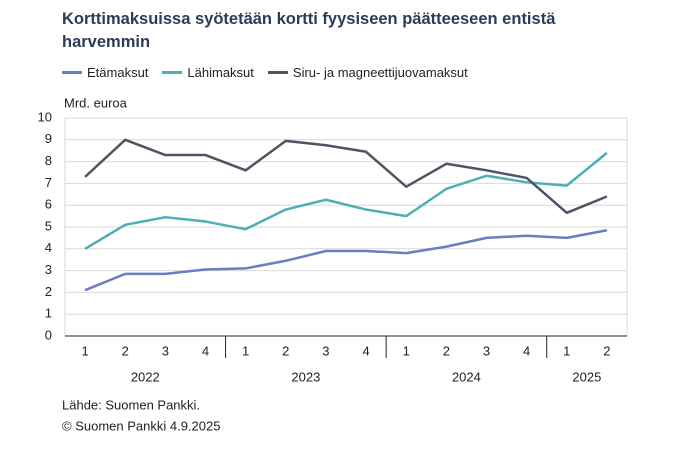 This screenshot has width=688, height=450. Describe the element at coordinates (118, 72) in the screenshot. I see `legend-label: Etämaksut` at that location.